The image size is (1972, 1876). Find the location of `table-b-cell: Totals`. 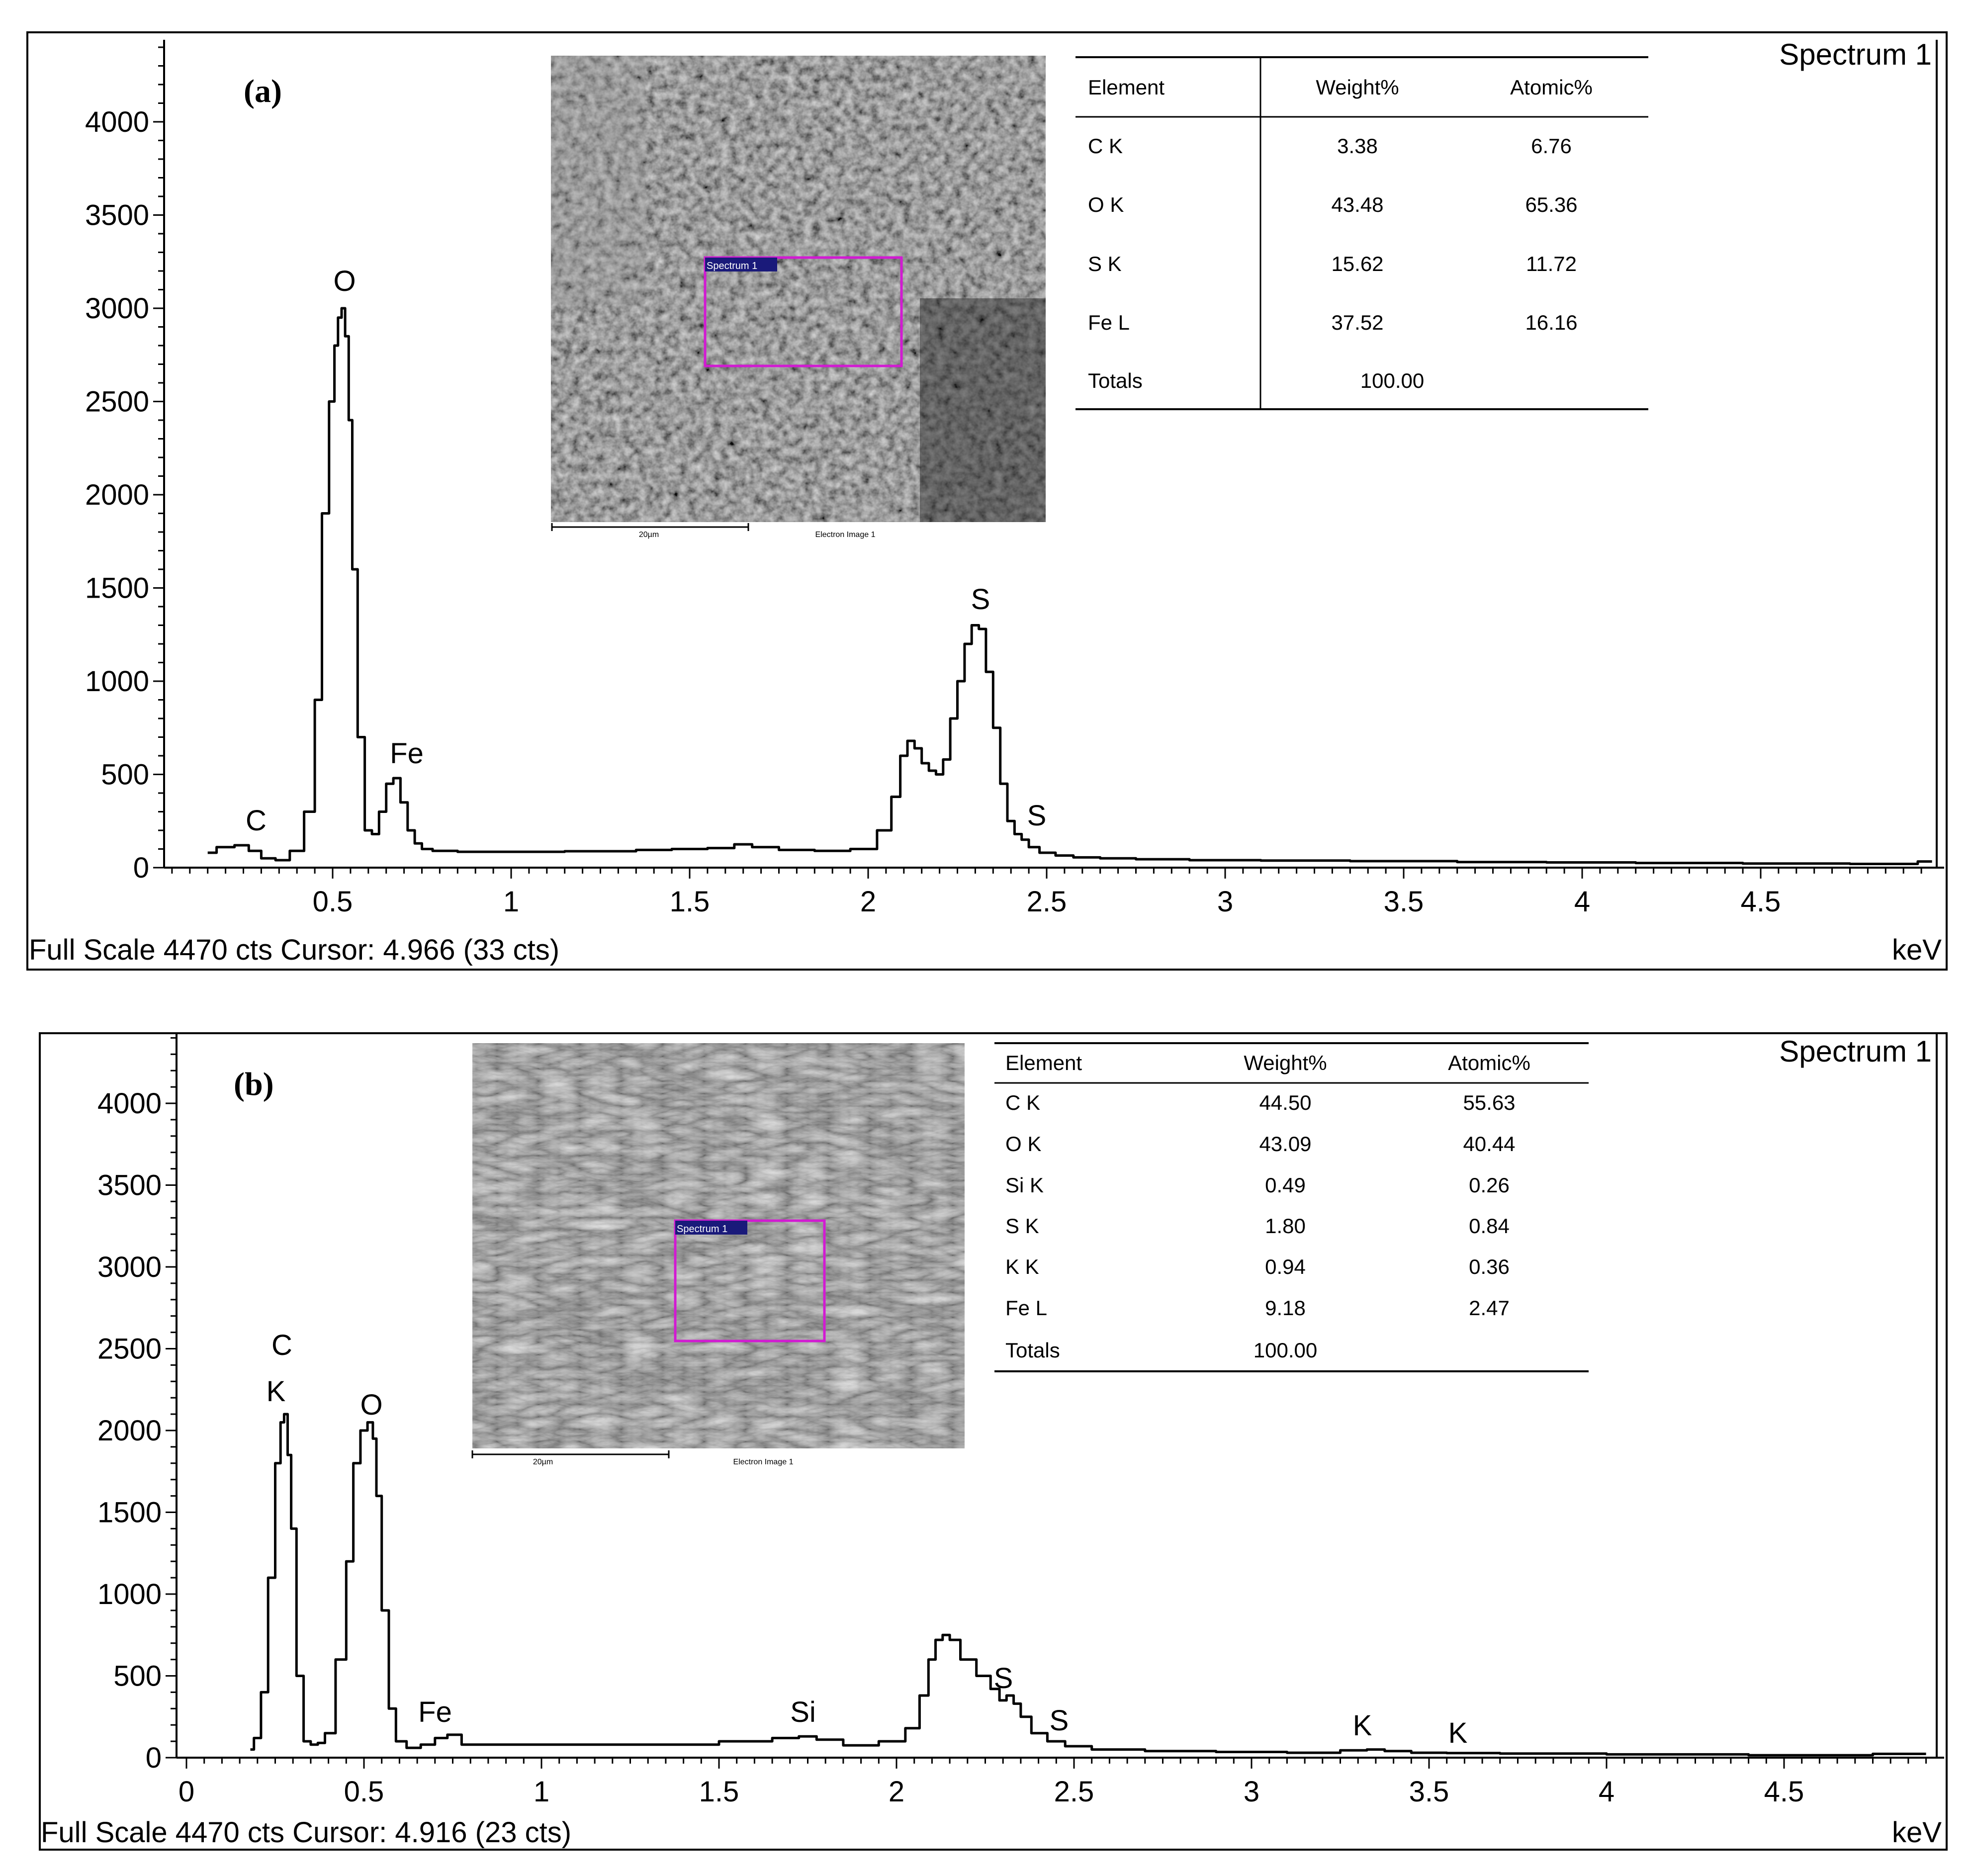

table-b-cell: Totals is located at coordinates (1032, 1351).